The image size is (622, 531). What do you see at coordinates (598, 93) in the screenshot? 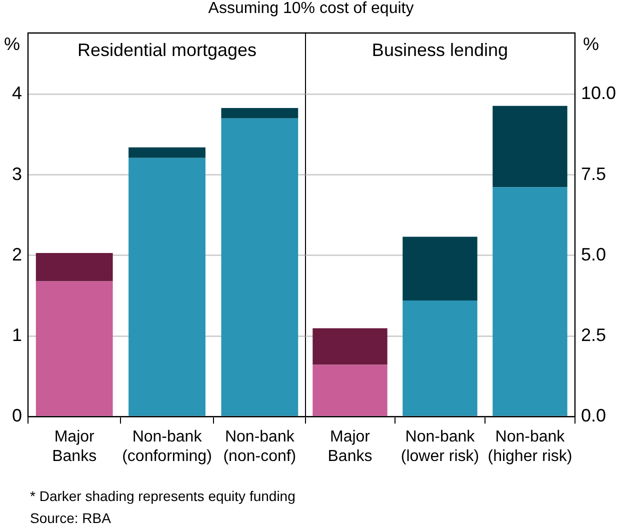
I see `y2-tick-label: 10.0` at bounding box center [598, 93].